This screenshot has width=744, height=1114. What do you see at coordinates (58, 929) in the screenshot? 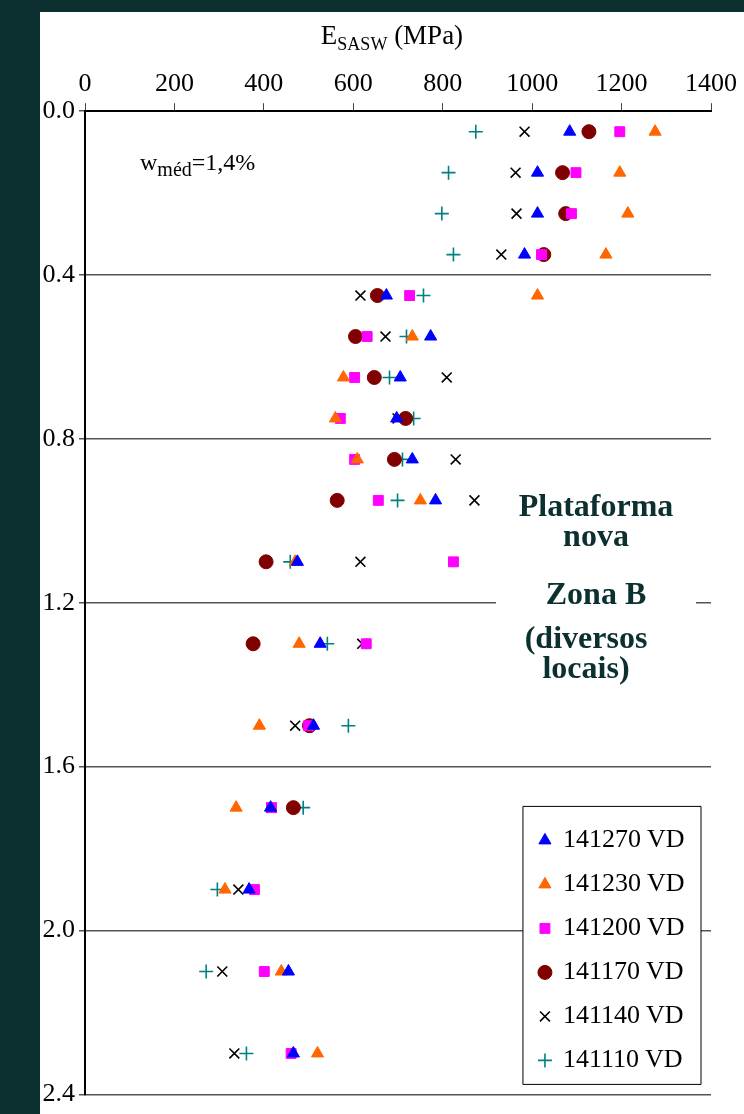
I see `y-tick-label: 2.0` at bounding box center [58, 929].